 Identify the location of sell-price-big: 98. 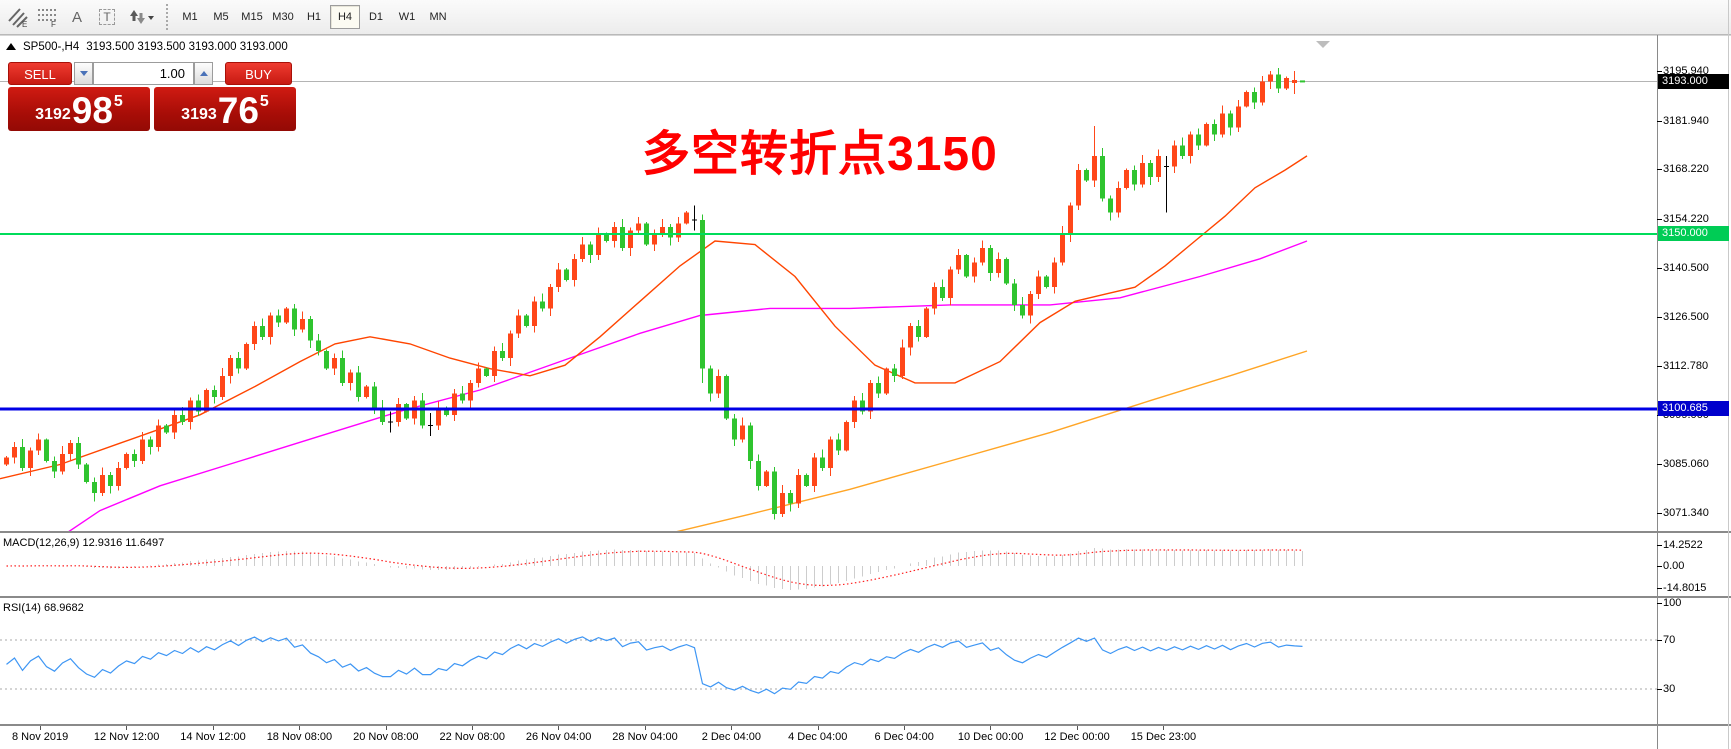
(92, 110).